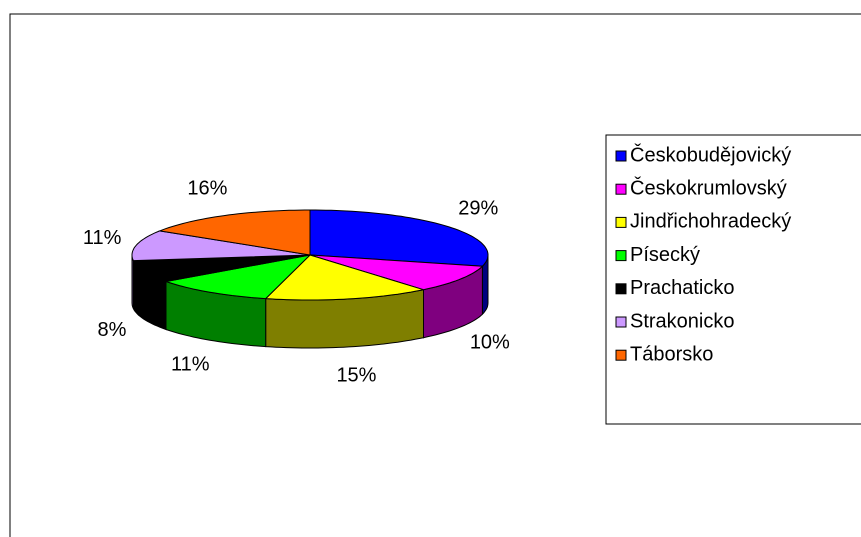 The height and width of the screenshot is (537, 861). I want to click on data-label: 8%, so click(112, 330).